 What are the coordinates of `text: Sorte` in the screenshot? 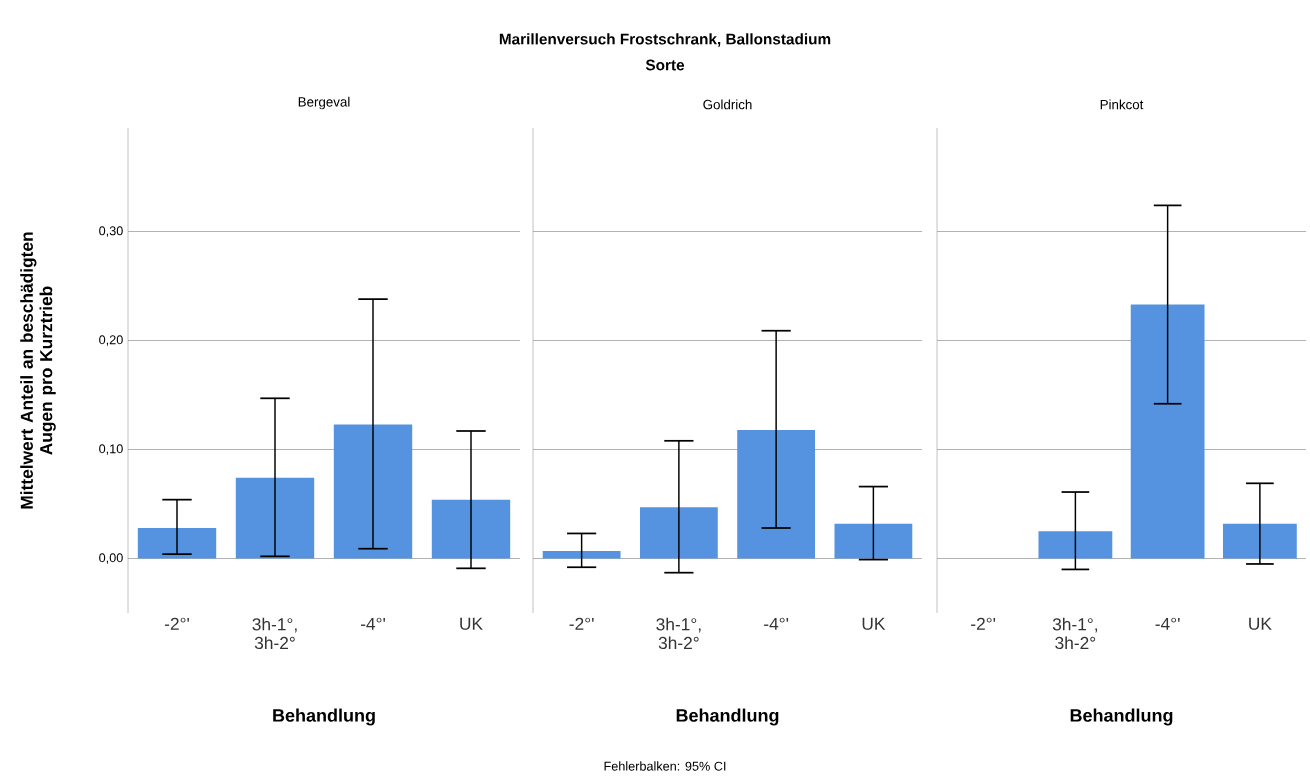 It's located at (665, 65).